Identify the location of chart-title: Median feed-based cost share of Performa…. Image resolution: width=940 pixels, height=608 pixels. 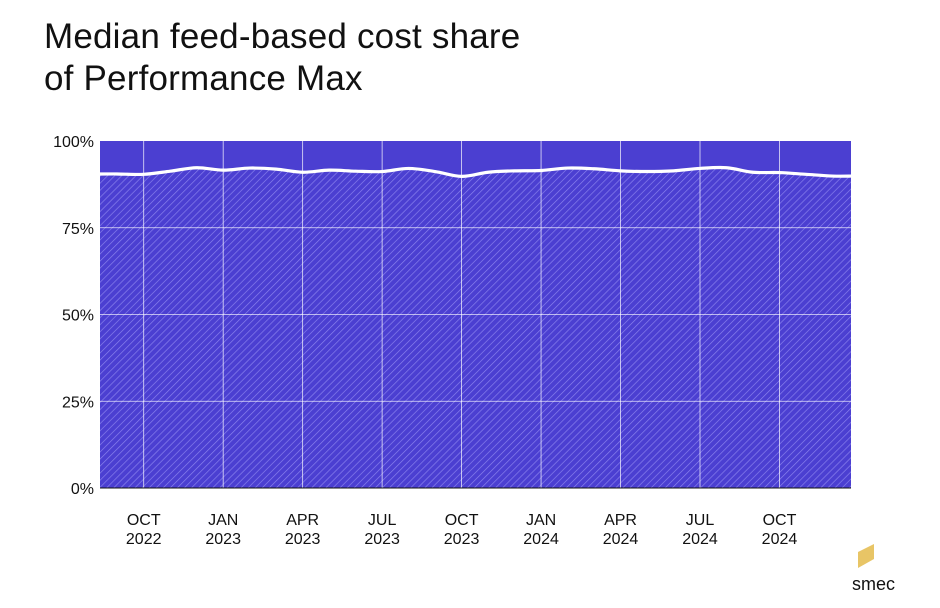
(282, 58).